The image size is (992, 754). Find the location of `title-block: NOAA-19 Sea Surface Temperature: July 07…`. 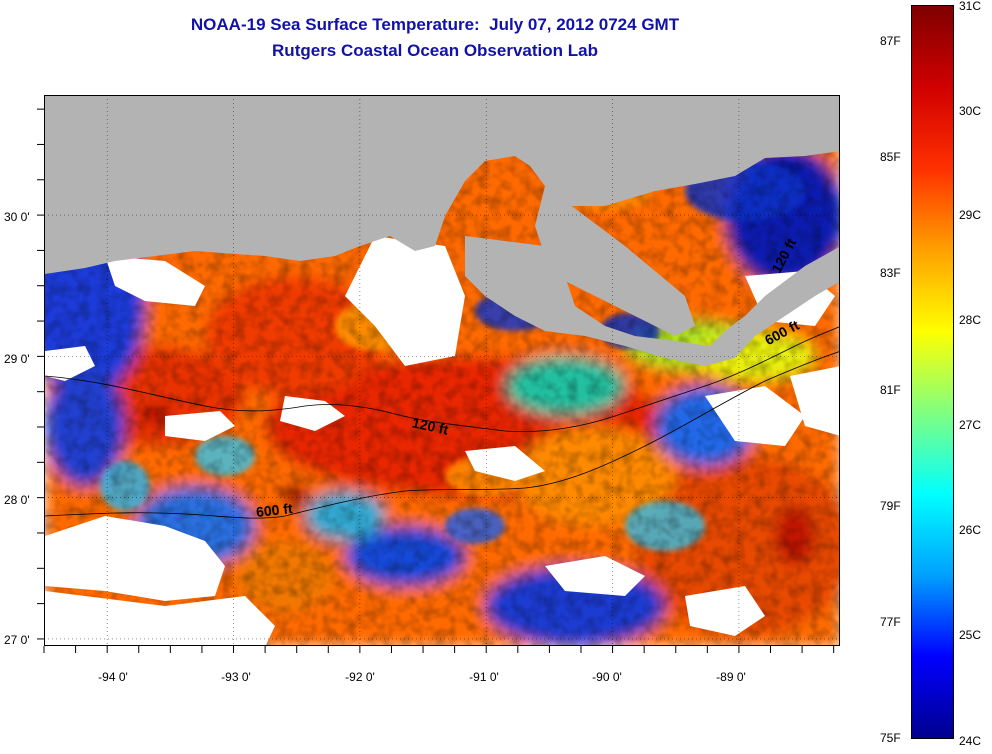

title-block: NOAA-19 Sea Surface Temperature: July 07… is located at coordinates (435, 38).